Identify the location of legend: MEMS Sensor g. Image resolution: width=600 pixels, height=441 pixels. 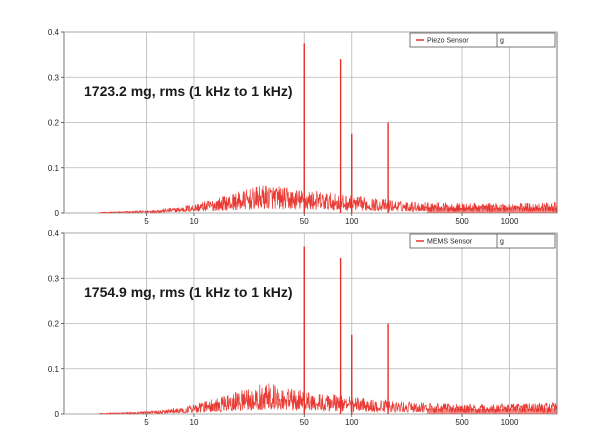
(482, 241).